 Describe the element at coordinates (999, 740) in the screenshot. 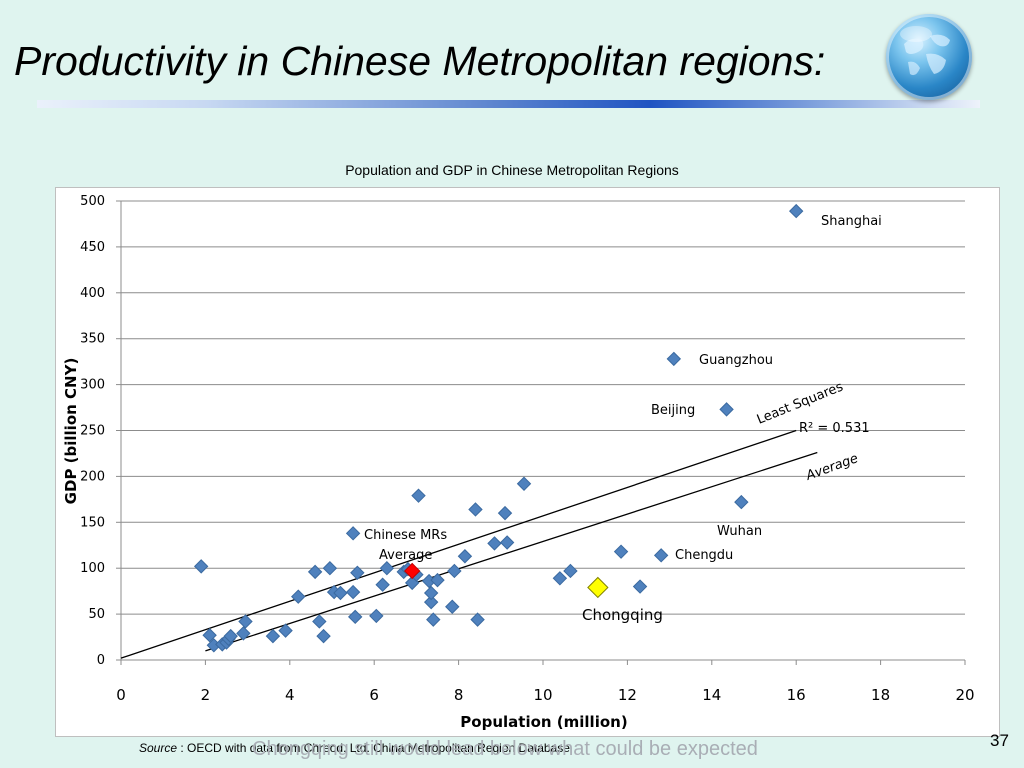

I see `page-number: 37` at that location.